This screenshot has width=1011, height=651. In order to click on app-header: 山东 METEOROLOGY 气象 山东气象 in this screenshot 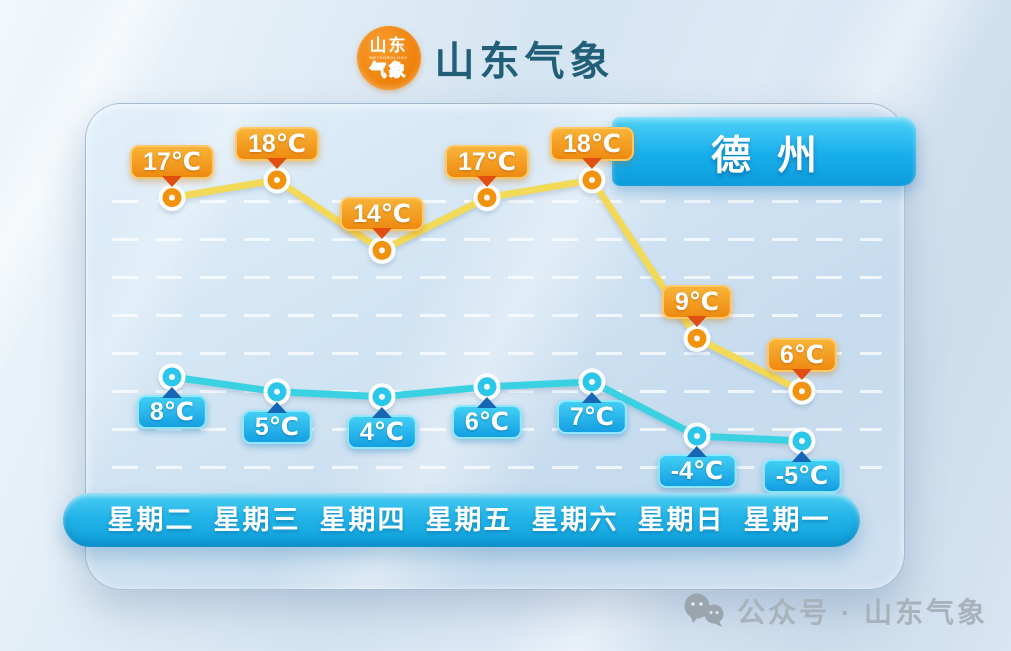, I will do `click(495, 58)`.